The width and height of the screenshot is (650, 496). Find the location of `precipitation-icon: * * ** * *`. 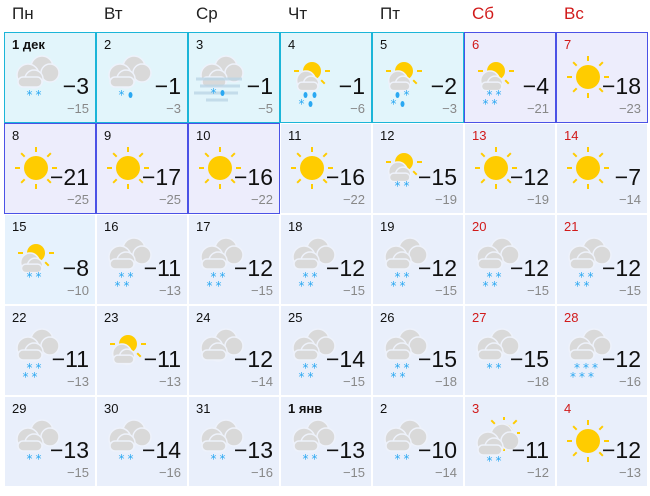

precipitation-icon: * * ** * * is located at coordinates (584, 372).